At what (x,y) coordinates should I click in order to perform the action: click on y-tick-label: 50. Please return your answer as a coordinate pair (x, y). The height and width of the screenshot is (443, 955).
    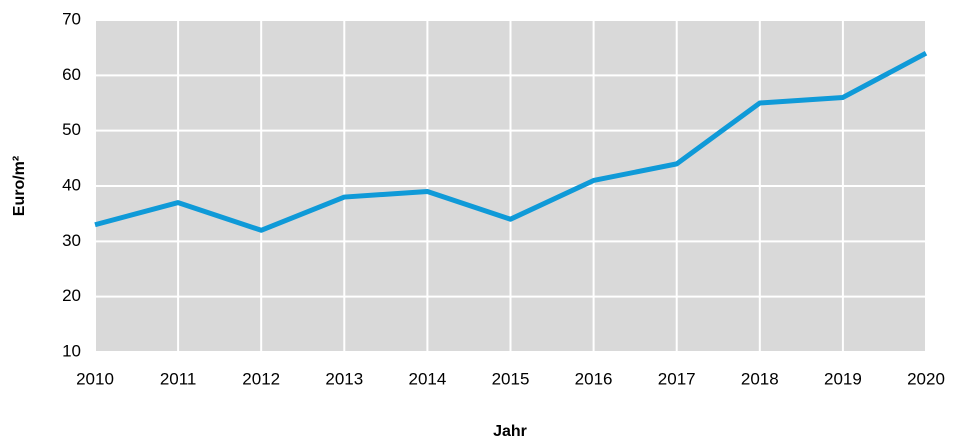
    Looking at the image, I should click on (71, 129).